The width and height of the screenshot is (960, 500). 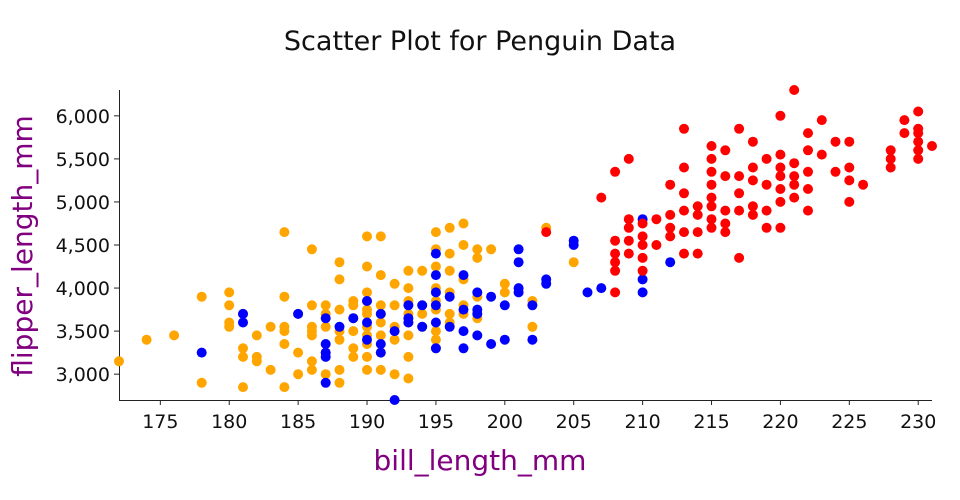 What do you see at coordinates (480, 41) in the screenshot?
I see `chart-title: Scatter Plot for Penguin Data` at bounding box center [480, 41].